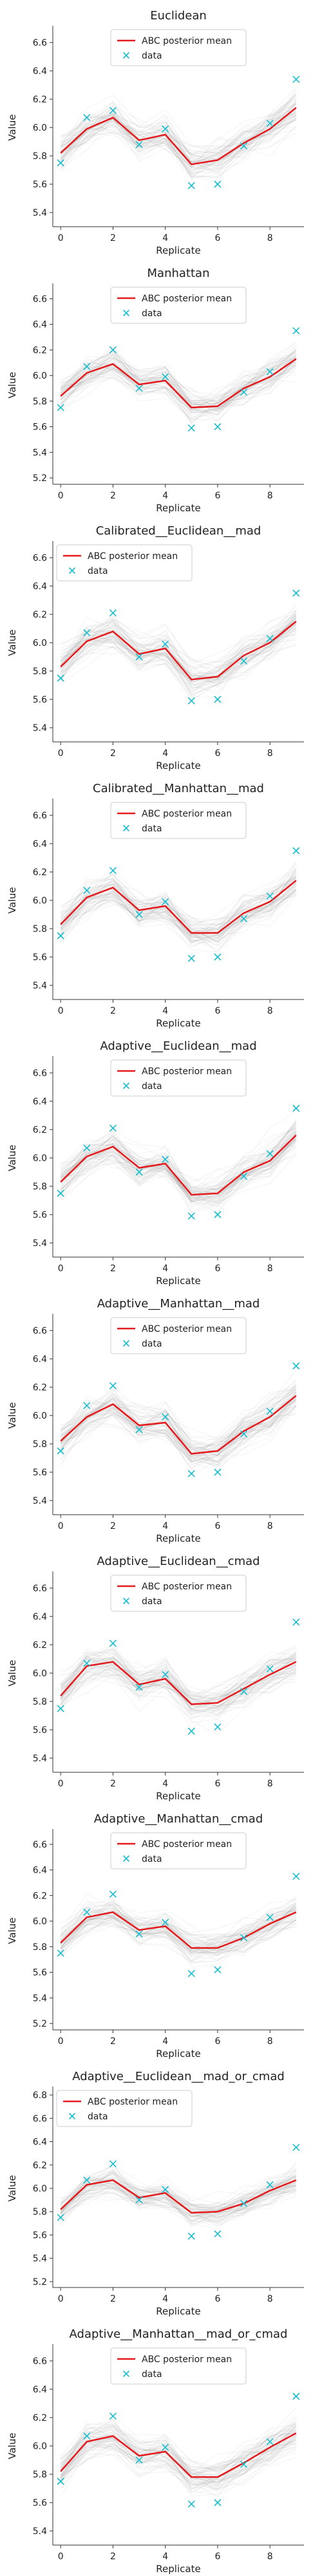  I want to click on posterior-samples, so click(178, 1690).